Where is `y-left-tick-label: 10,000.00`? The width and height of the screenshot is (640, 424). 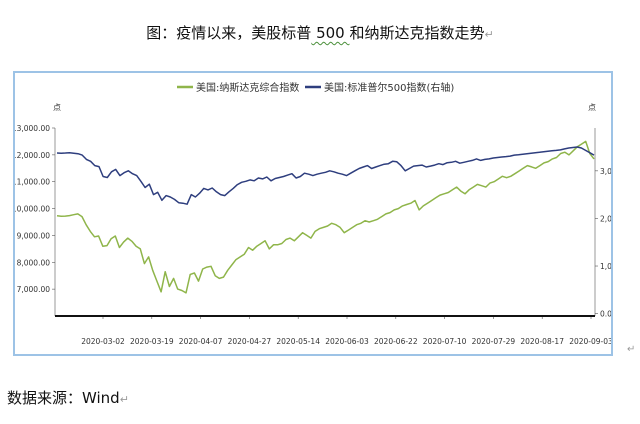
y-left-tick-label: 10,000.00 is located at coordinates (32, 209).